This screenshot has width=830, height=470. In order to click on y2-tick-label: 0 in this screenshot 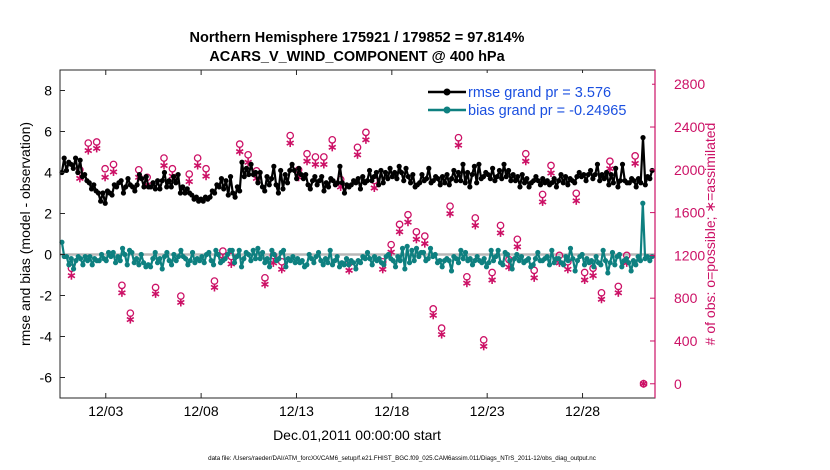, I will do `click(678, 384)`.